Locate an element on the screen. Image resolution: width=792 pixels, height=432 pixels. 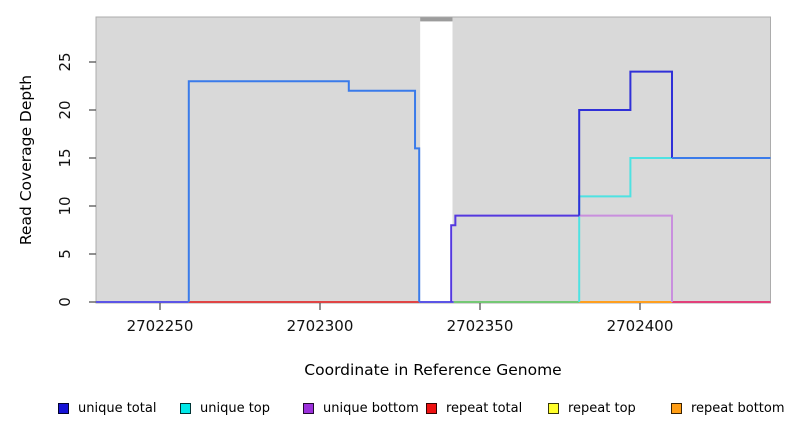
legend-label: repeat bottom is located at coordinates (738, 408).